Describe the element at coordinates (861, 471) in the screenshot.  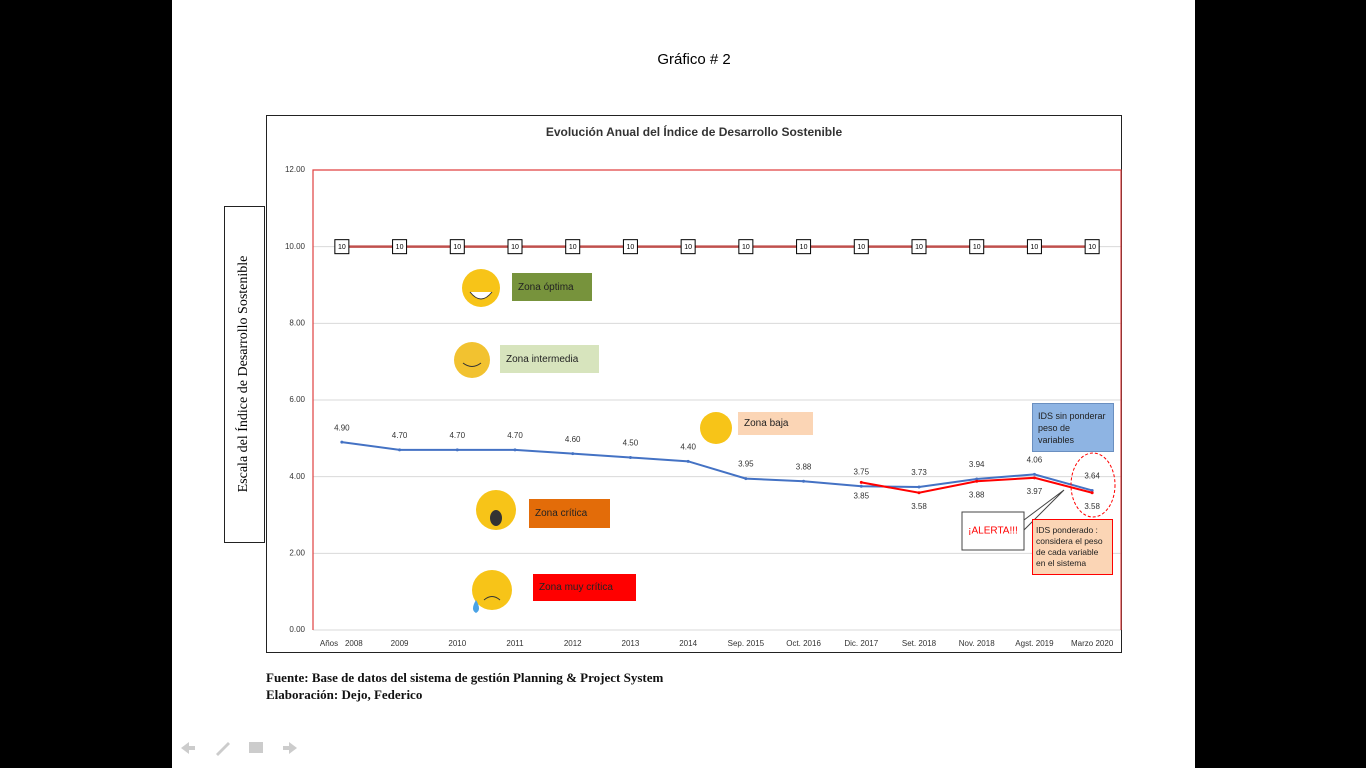
I see `data-label: 3.75` at that location.